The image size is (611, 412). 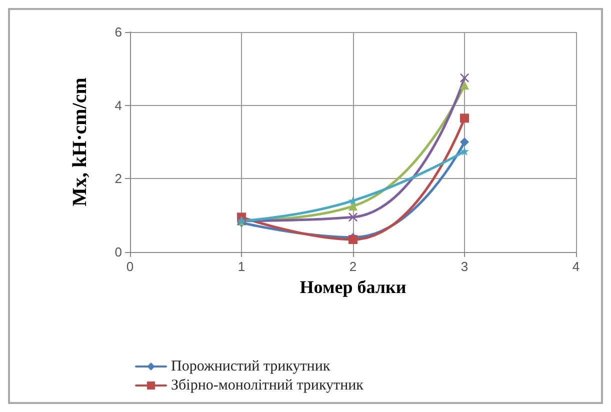 I want to click on x-tick-label: 0, so click(x=130, y=266).